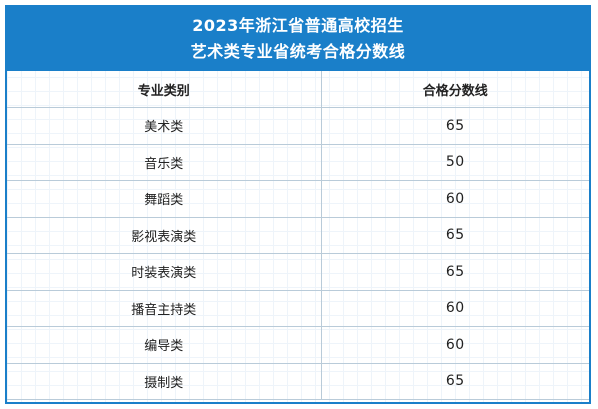  I want to click on column-header-category: 专业类别, so click(164, 89).